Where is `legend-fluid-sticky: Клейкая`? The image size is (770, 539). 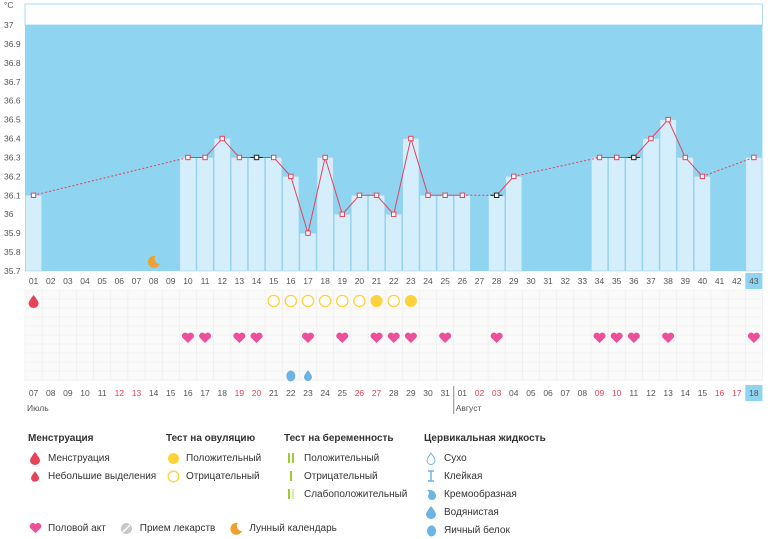 legend-fluid-sticky: Клейкая is located at coordinates (485, 476).